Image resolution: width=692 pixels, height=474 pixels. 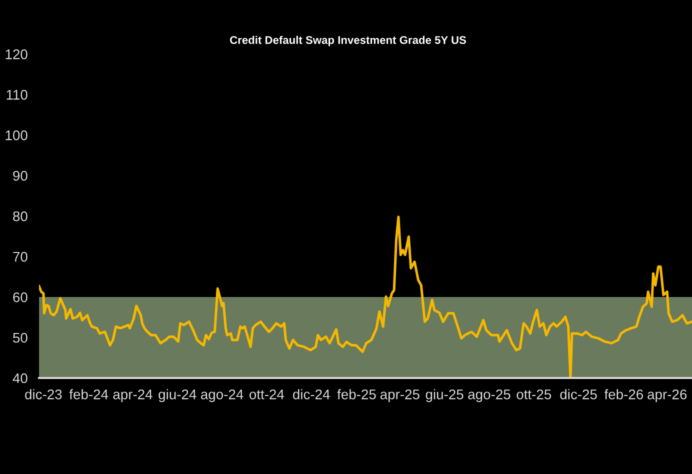 I want to click on y-tick-label: 40, so click(x=20, y=378).